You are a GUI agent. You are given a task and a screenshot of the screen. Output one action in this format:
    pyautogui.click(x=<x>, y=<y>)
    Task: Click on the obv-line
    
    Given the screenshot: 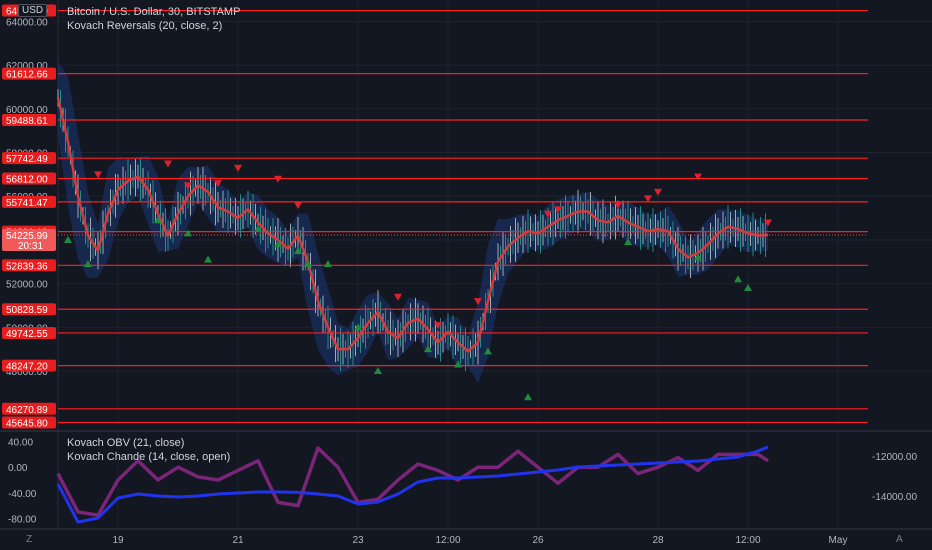 What is the action you would take?
    pyautogui.click(x=412, y=484)
    